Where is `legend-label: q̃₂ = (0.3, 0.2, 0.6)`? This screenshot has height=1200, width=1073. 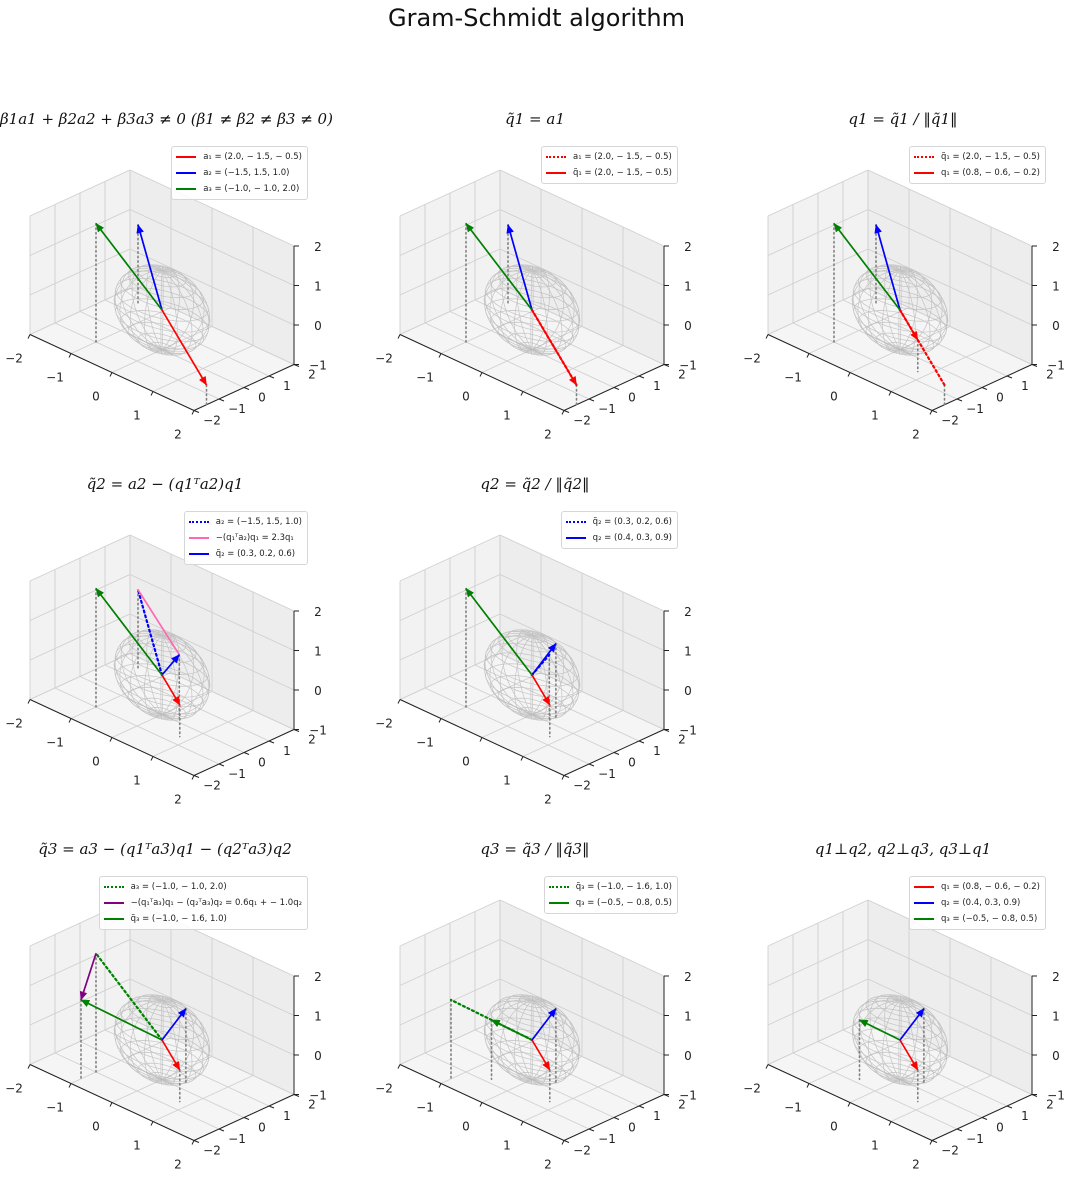
legend-label: q̃₂ = (0.3, 0.2, 0.6) is located at coordinates (255, 554).